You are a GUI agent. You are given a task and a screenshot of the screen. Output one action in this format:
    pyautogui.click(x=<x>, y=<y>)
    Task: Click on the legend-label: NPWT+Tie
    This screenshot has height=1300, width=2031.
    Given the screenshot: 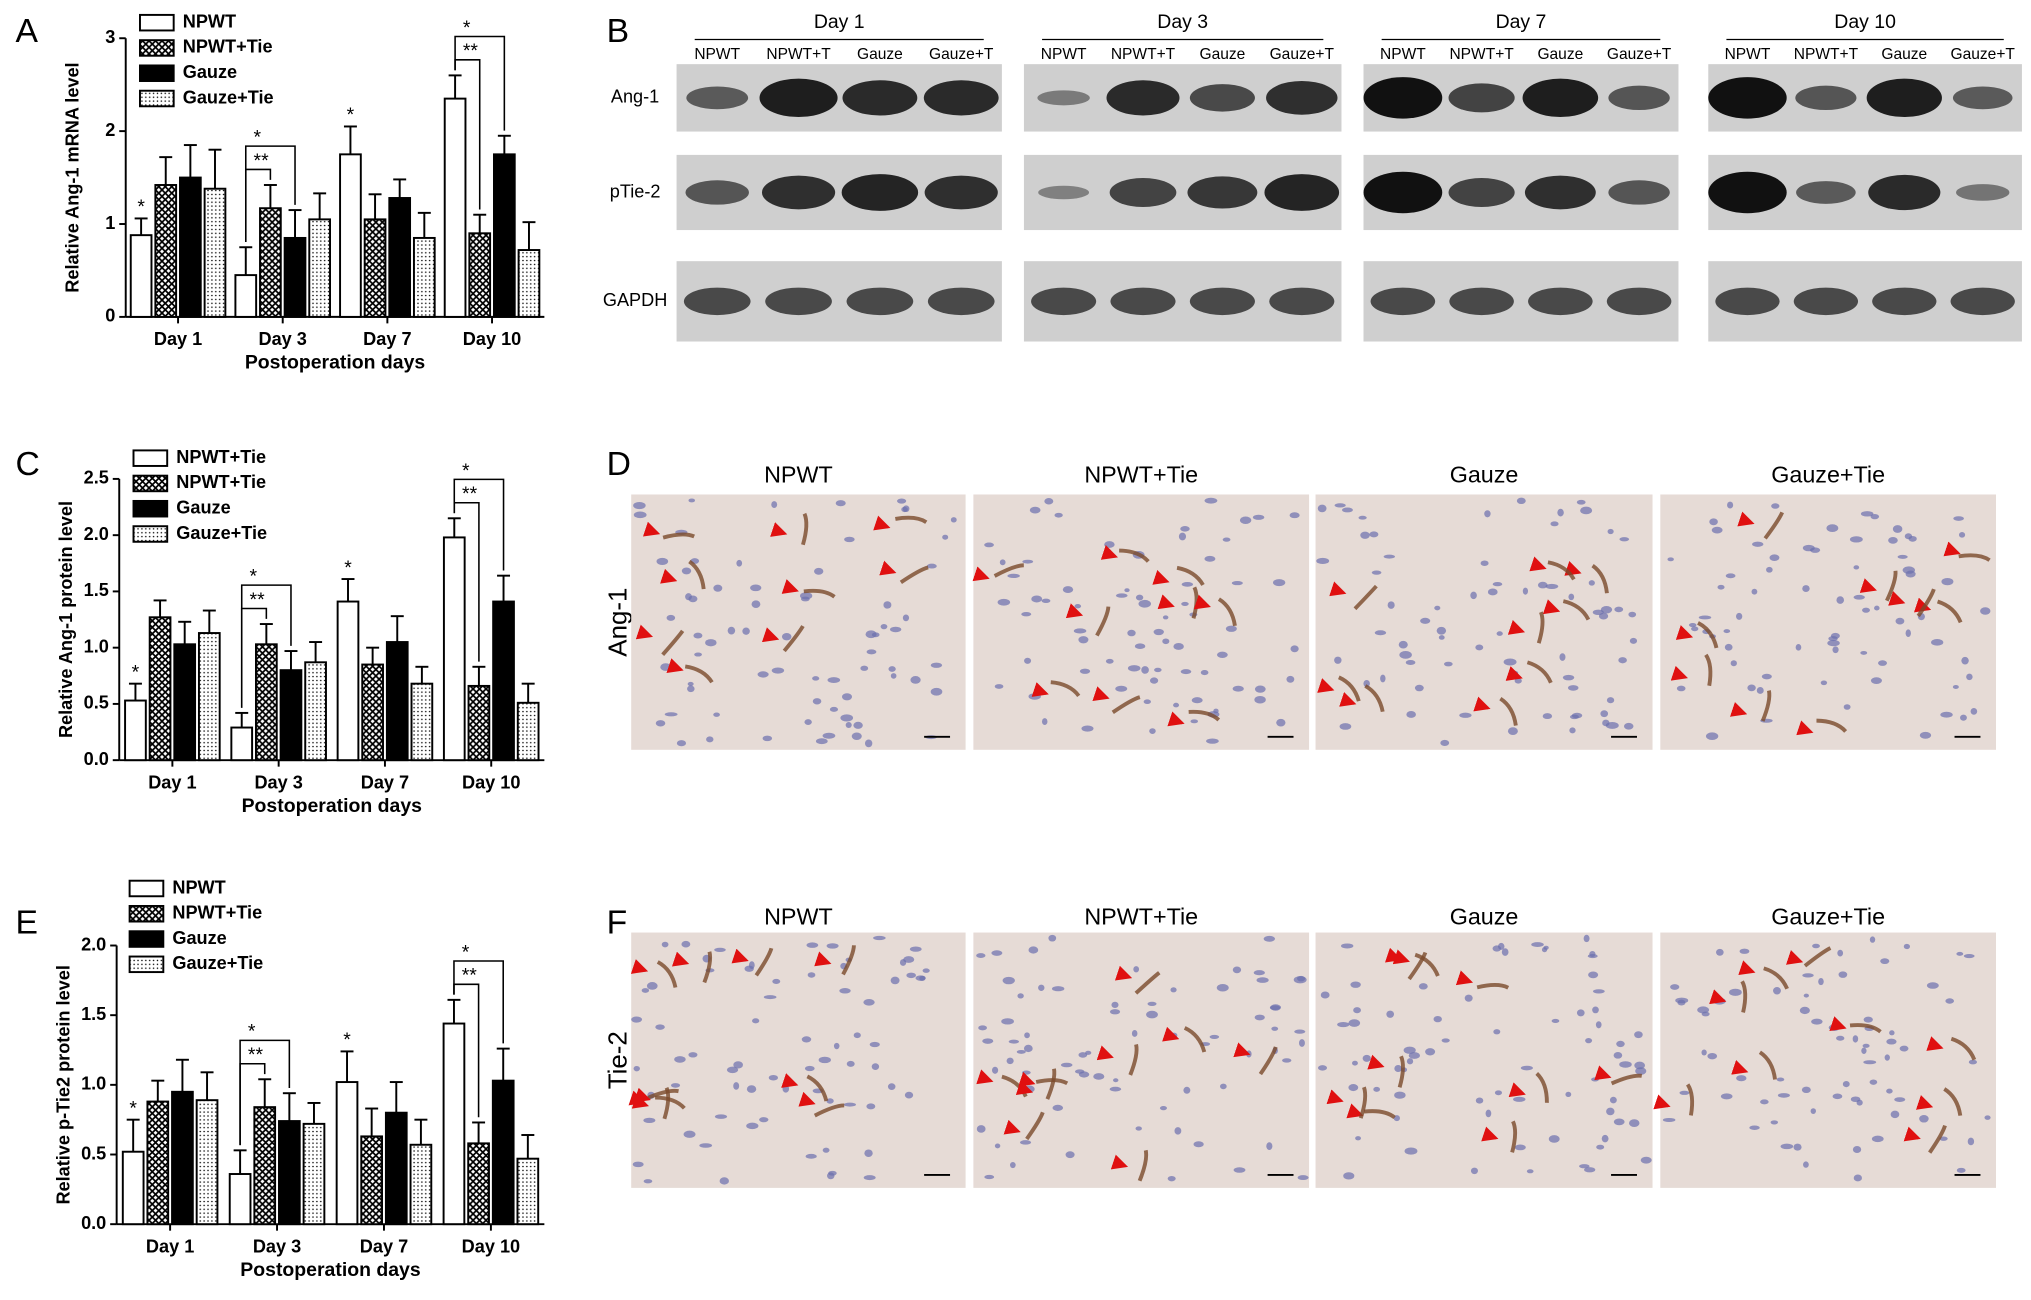 What is the action you would take?
    pyautogui.click(x=221, y=457)
    